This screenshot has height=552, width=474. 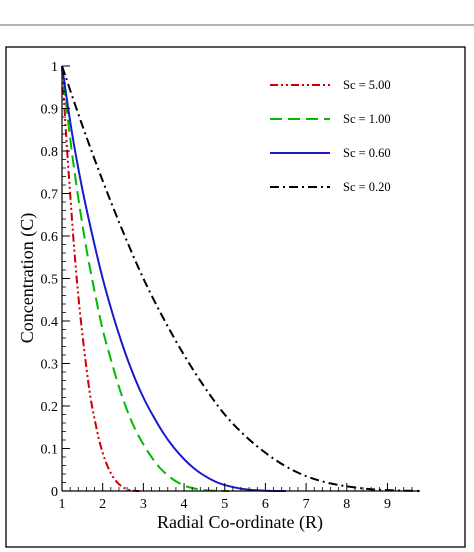 What do you see at coordinates (143, 504) in the screenshot?
I see `x-tick-label: 3` at bounding box center [143, 504].